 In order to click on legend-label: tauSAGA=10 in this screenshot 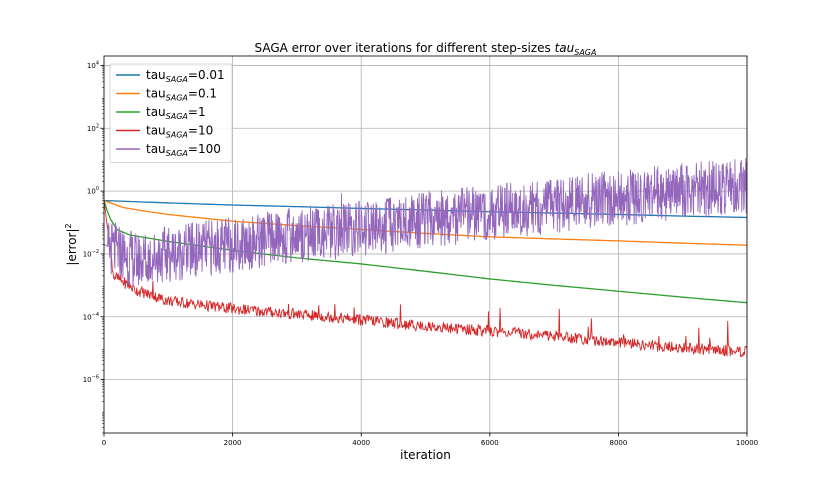, I will do `click(179, 132)`.